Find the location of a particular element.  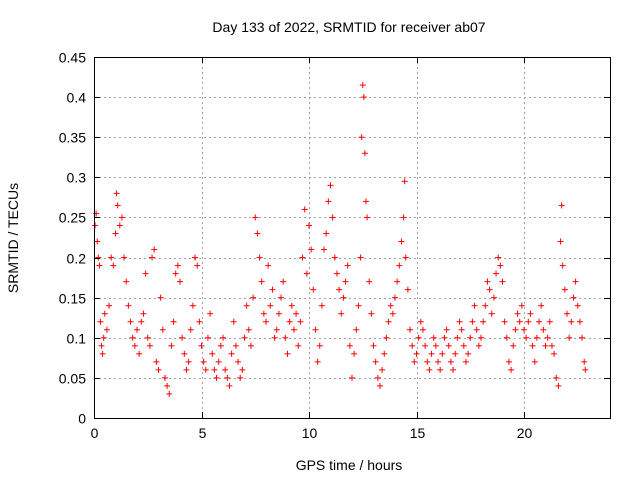

y-axis-title: SRMTID / TECUs is located at coordinates (13, 238).